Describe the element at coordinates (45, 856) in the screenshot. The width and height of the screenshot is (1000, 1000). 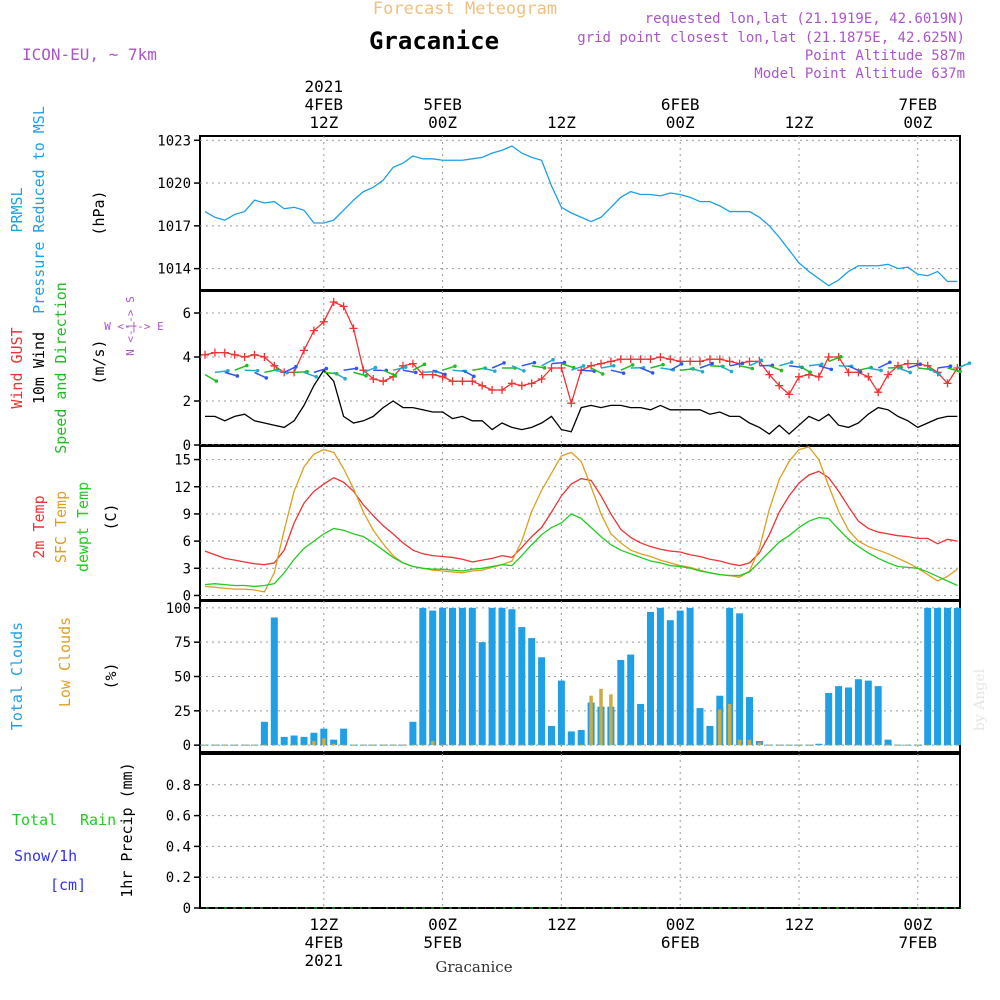
I see `snow-label: Snow/1h` at that location.